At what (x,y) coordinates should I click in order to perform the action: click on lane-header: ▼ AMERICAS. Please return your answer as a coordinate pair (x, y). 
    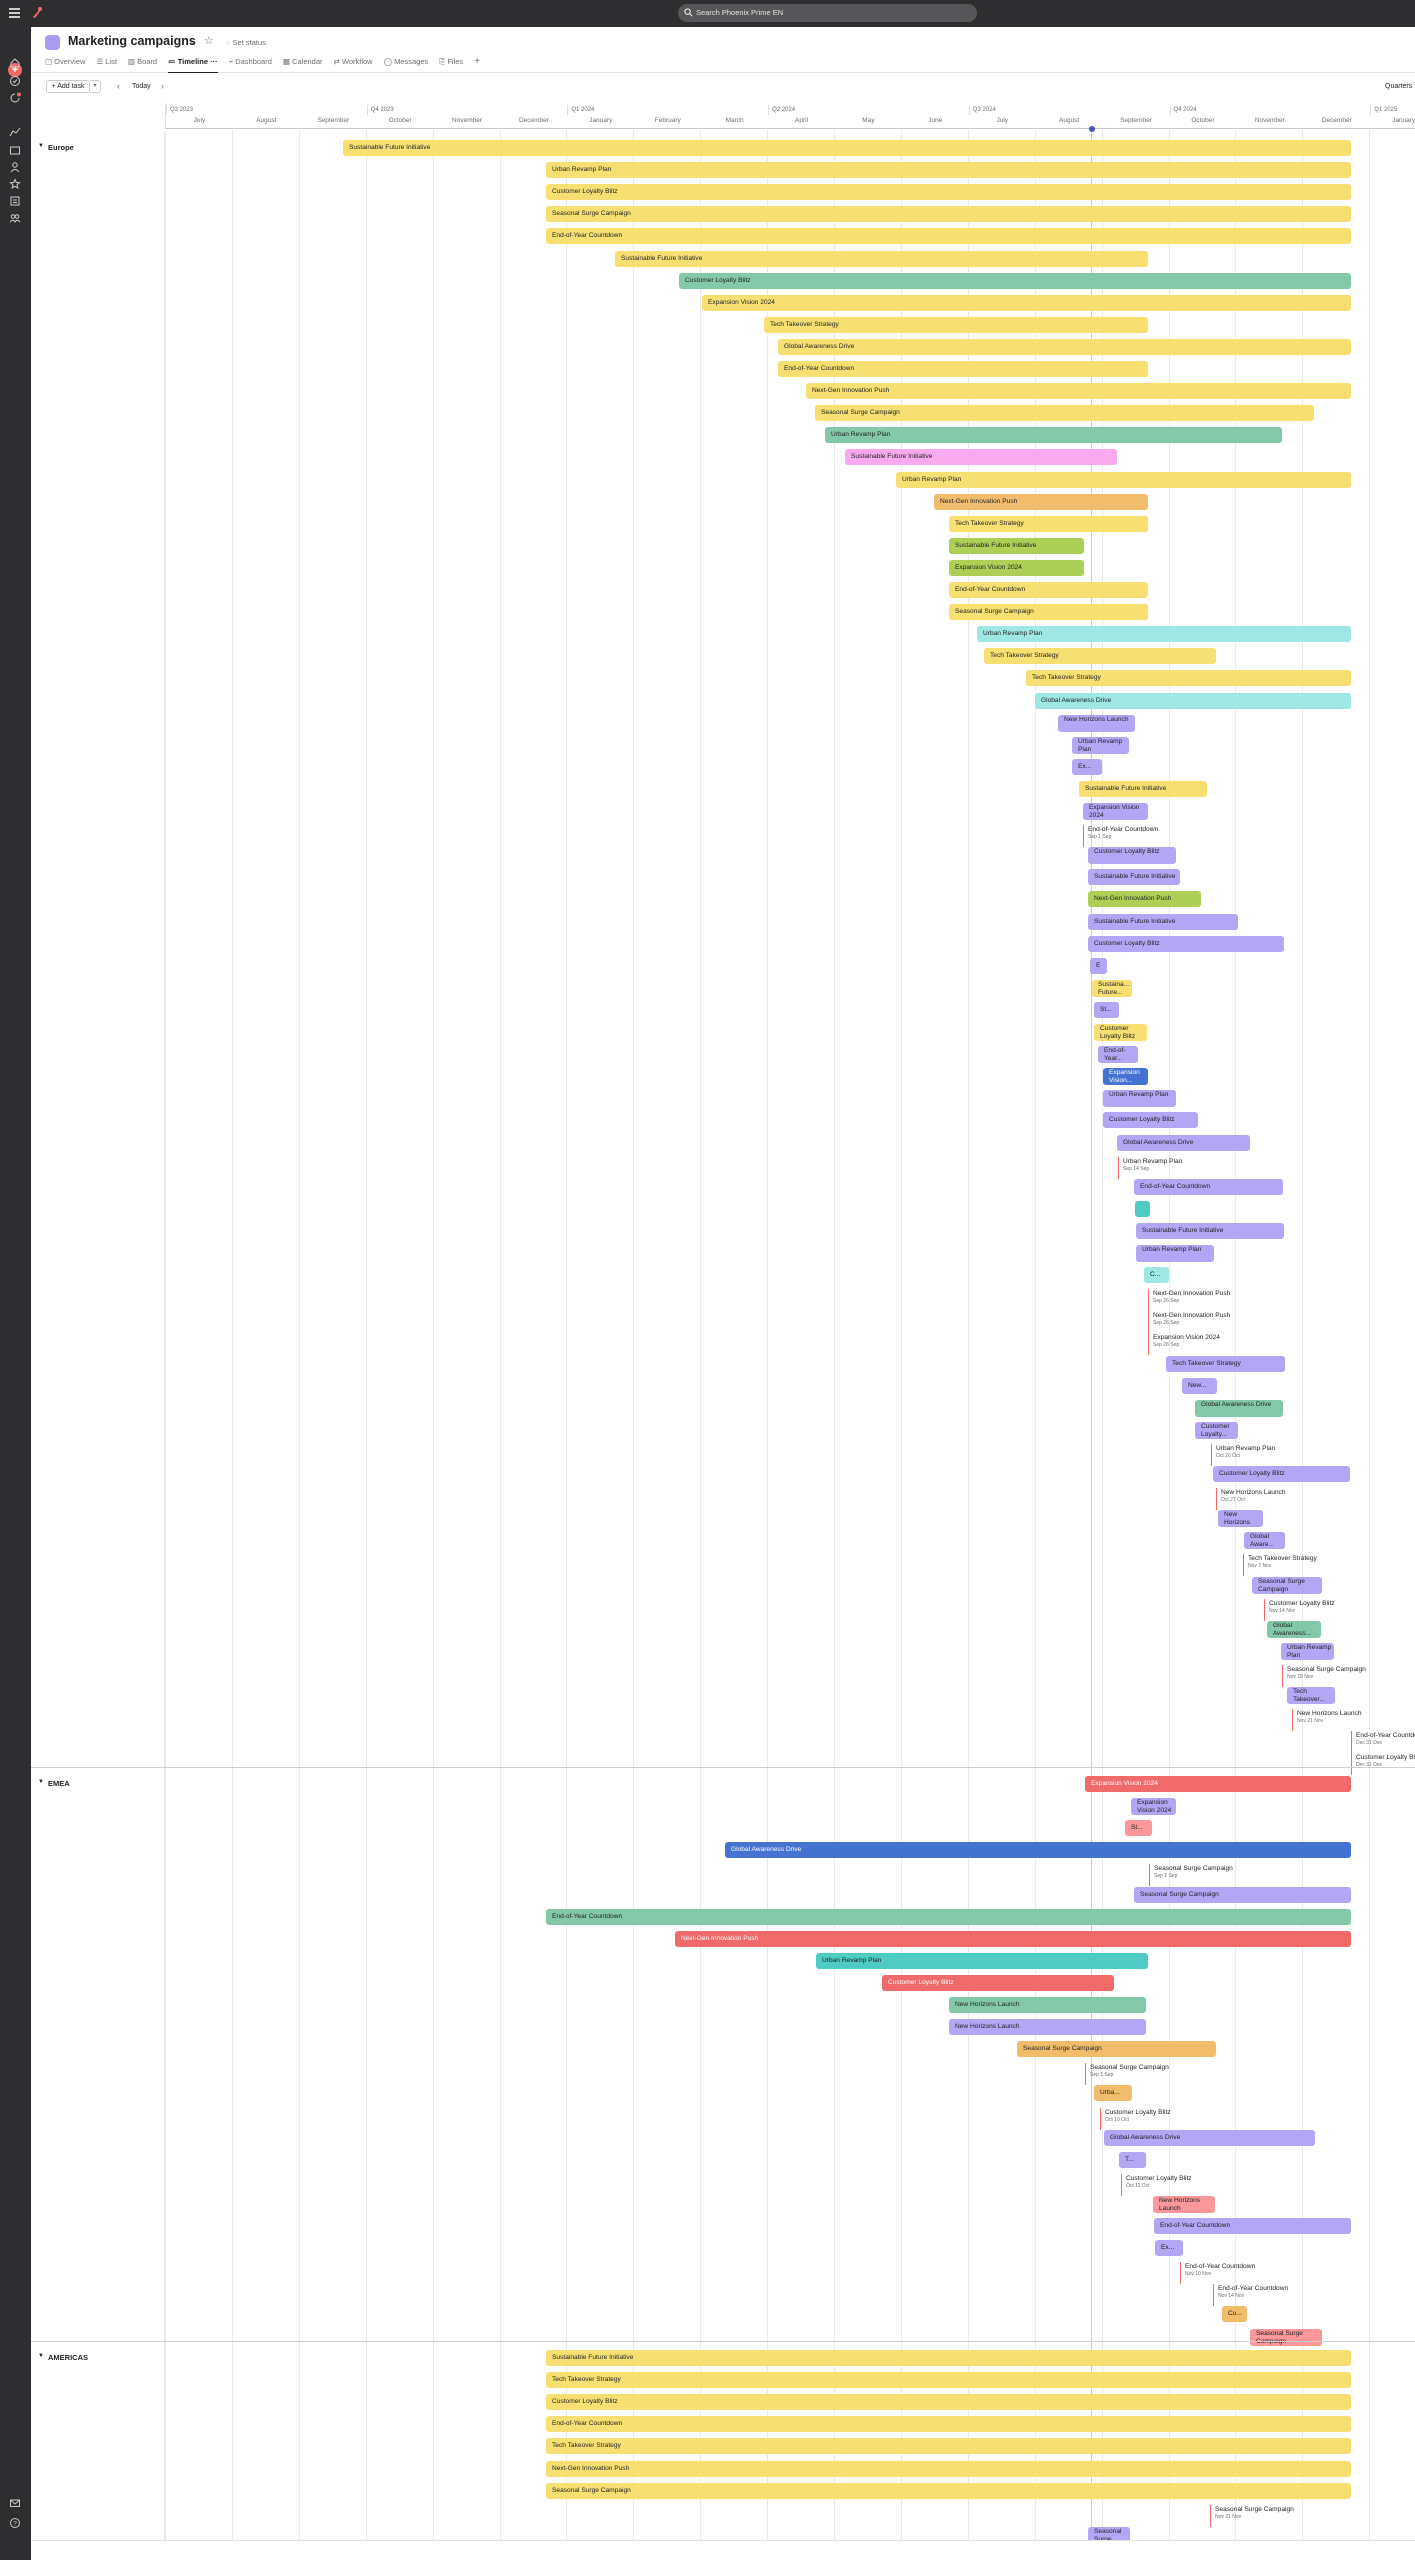
    Looking at the image, I should click on (98, 2441).